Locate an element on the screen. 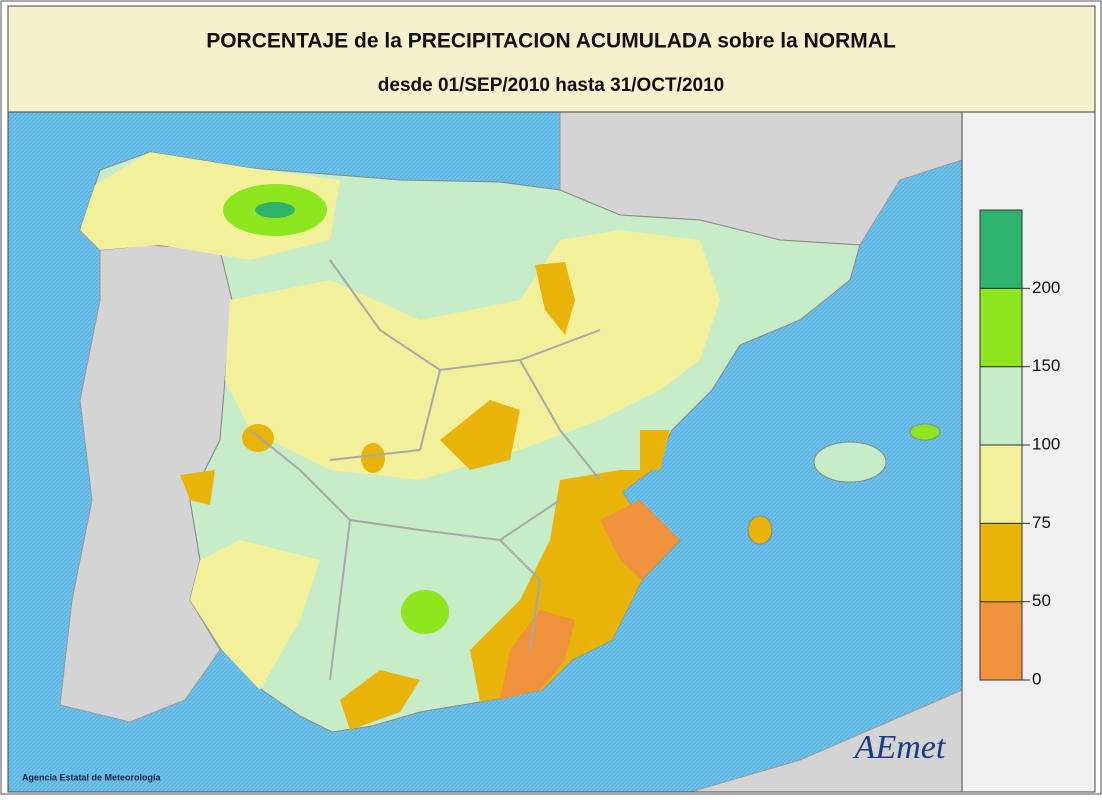  legend-label: 200 is located at coordinates (1046, 287).